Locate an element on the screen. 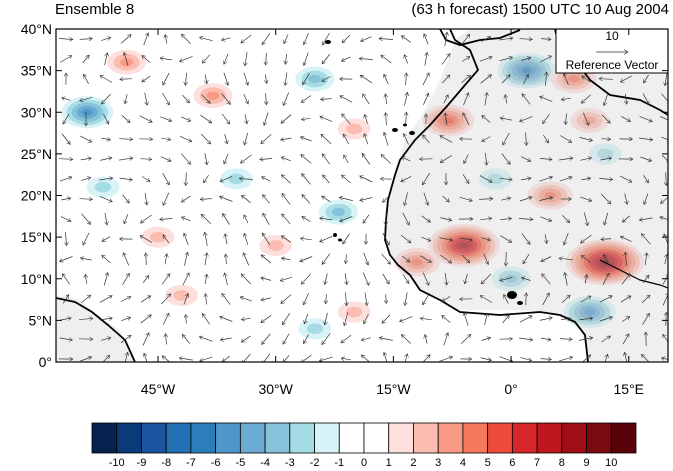 The height and width of the screenshot is (471, 673). colorbar-label: -5 is located at coordinates (240, 463).